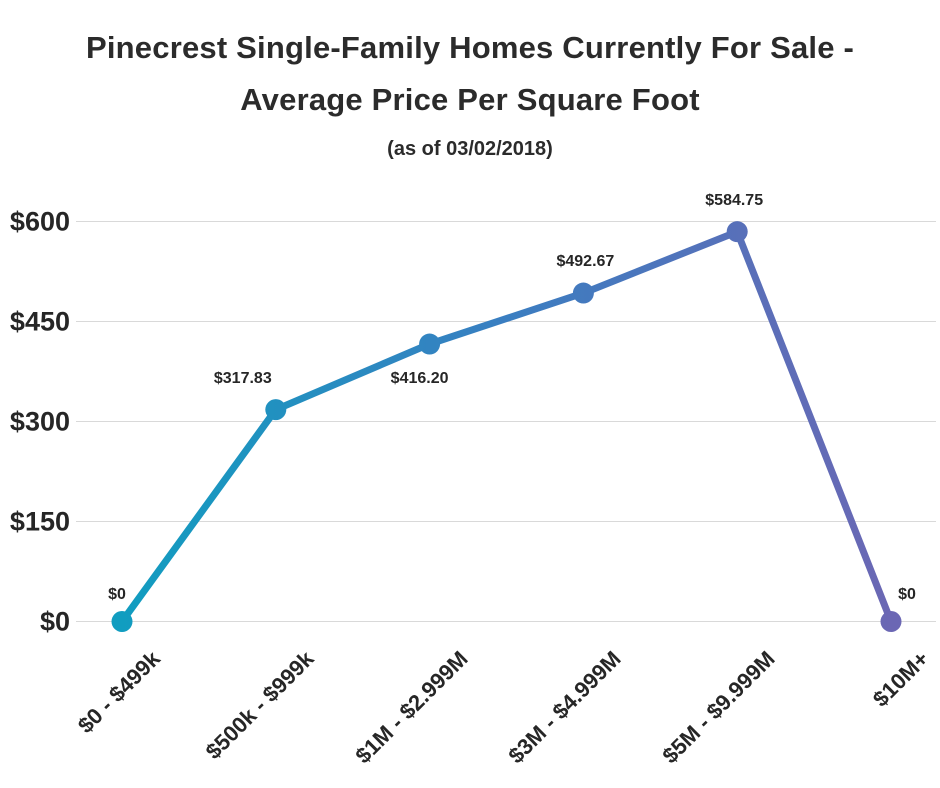 The width and height of the screenshot is (940, 788). Describe the element at coordinates (54, 621) in the screenshot. I see `y-axis-tick-label: $0` at that location.